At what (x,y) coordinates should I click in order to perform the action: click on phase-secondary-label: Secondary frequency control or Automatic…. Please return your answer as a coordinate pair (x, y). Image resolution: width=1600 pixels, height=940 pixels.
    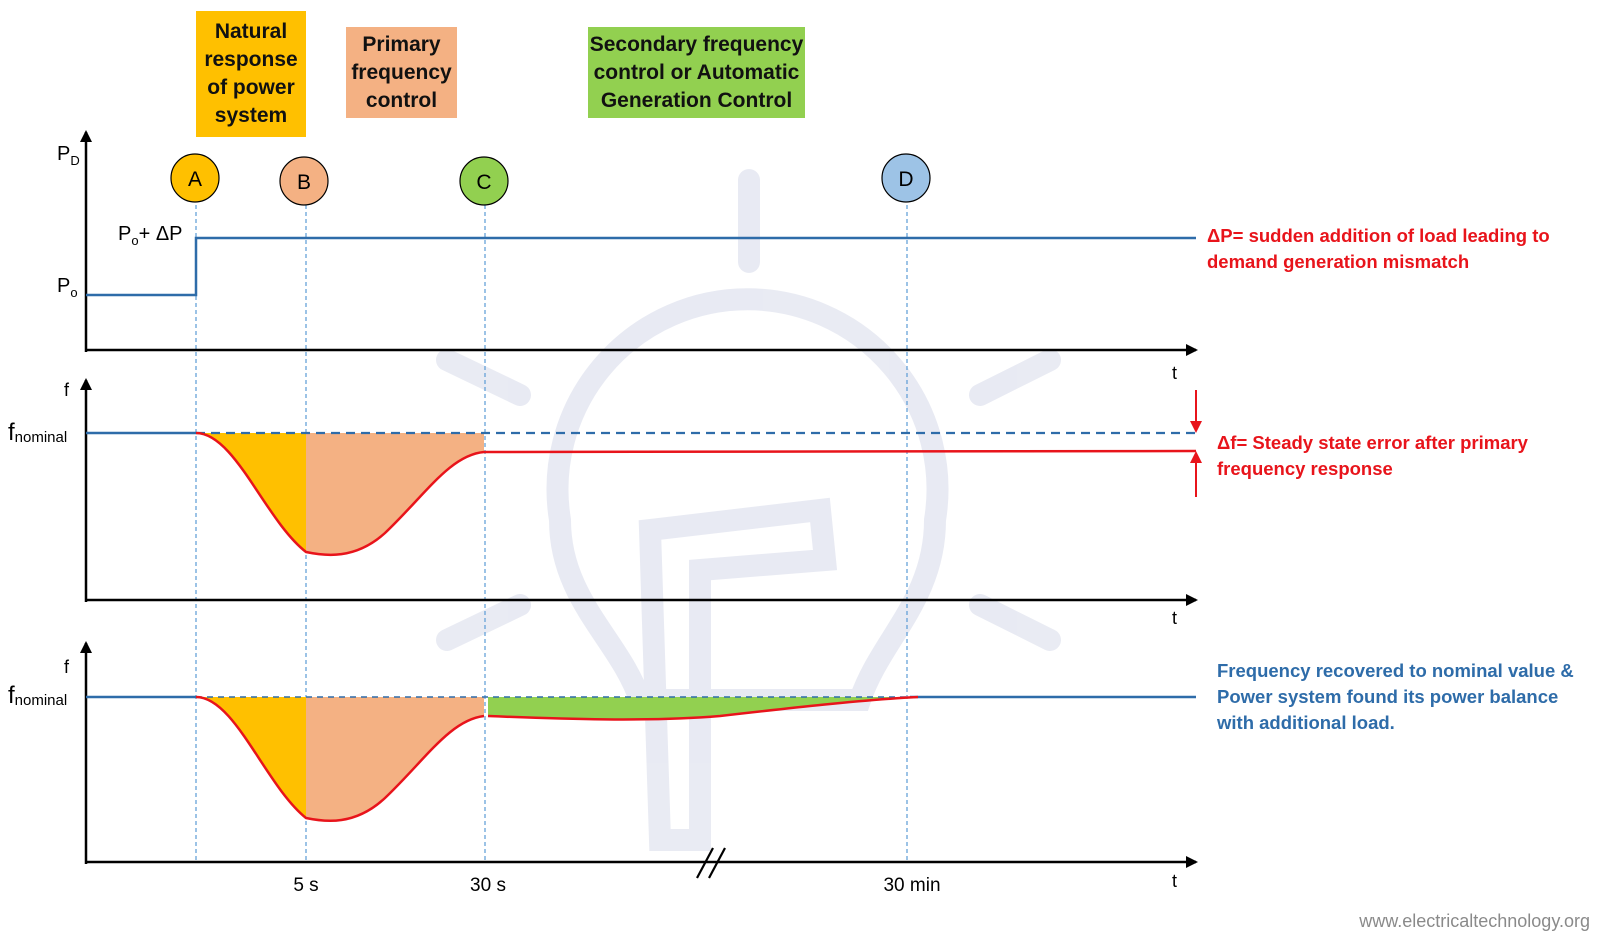
    Looking at the image, I should click on (696, 72).